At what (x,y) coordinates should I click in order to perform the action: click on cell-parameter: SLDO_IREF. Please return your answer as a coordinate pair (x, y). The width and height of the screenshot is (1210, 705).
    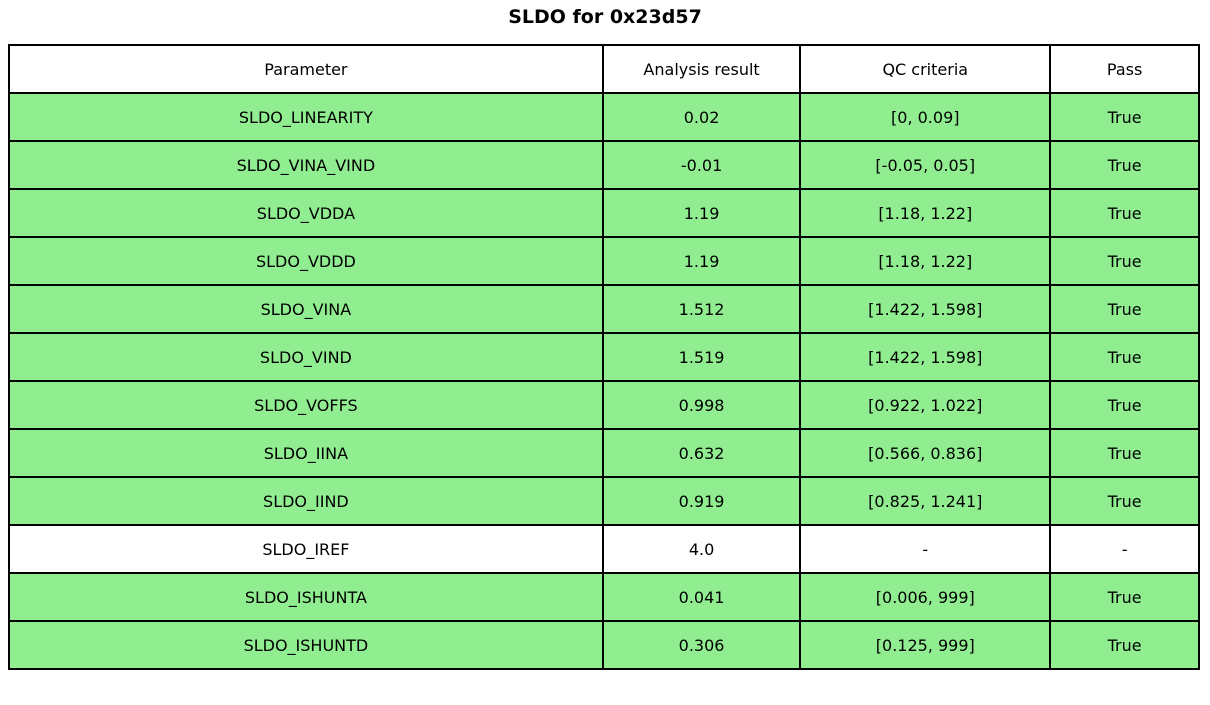
    Looking at the image, I should click on (306, 549).